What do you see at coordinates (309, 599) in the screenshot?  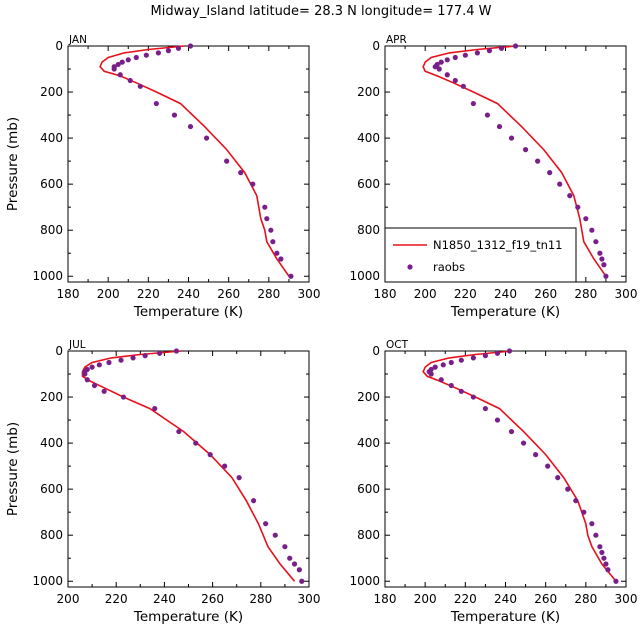 I see `x-tick-label: 300` at bounding box center [309, 599].